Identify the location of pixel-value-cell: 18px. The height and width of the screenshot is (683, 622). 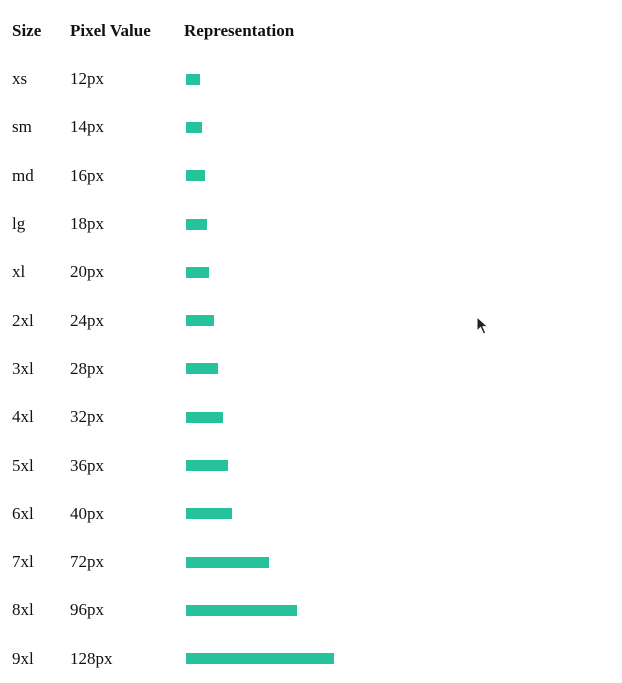
(87, 224).